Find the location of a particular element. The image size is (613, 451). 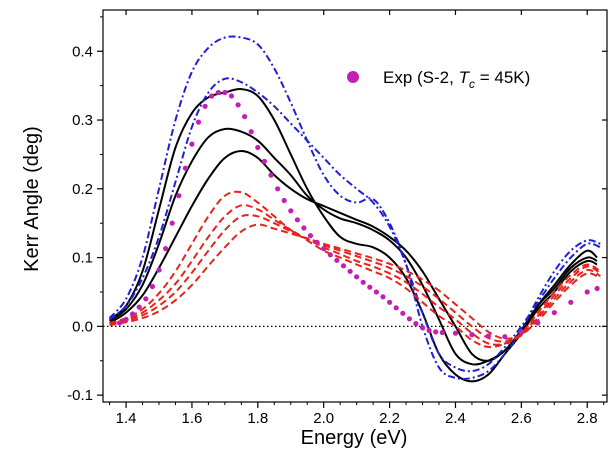

x-axis-title: Energy (eV) is located at coordinates (354, 438).